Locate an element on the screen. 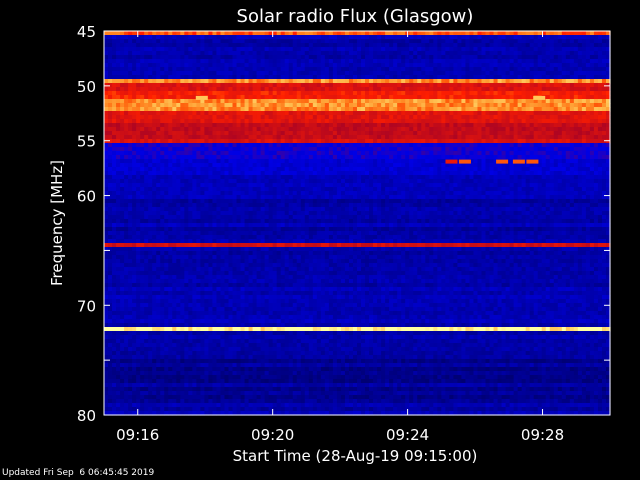 The image size is (640, 480). y-tick-label: 50 is located at coordinates (86, 87).